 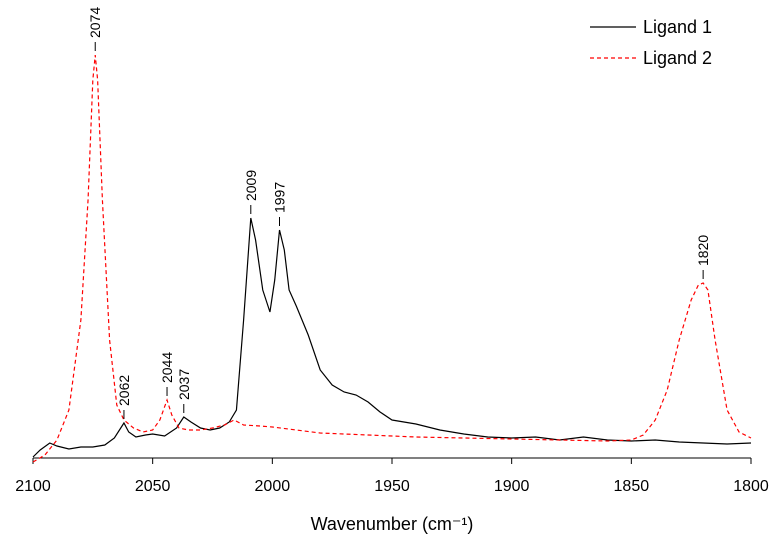 I want to click on peak-label: 2074, so click(x=95, y=22).